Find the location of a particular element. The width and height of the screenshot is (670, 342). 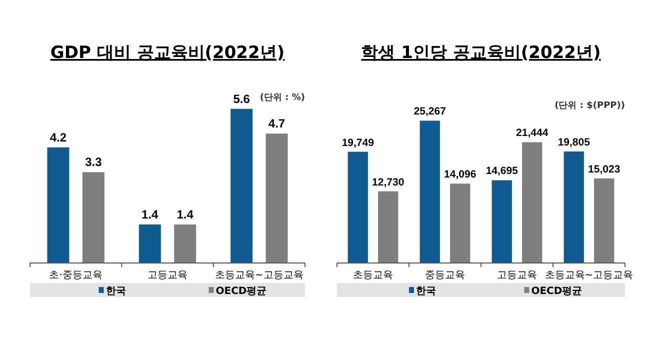

chart-title: 학생 1인당 공교육비(2022년) is located at coordinates (481, 53).